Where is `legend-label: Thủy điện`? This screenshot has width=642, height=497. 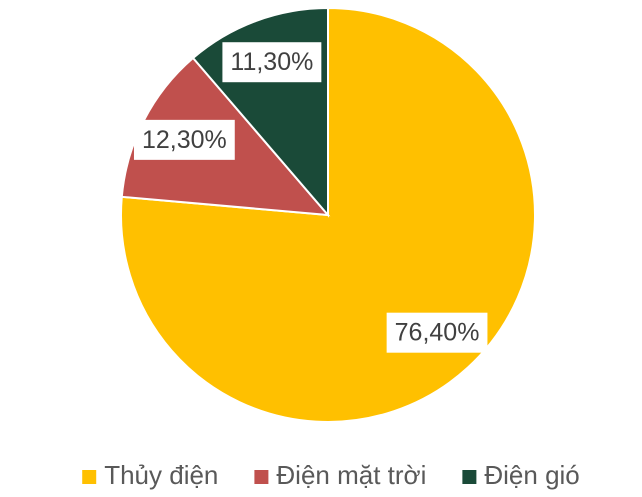 legend-label: Thủy điện is located at coordinates (161, 475).